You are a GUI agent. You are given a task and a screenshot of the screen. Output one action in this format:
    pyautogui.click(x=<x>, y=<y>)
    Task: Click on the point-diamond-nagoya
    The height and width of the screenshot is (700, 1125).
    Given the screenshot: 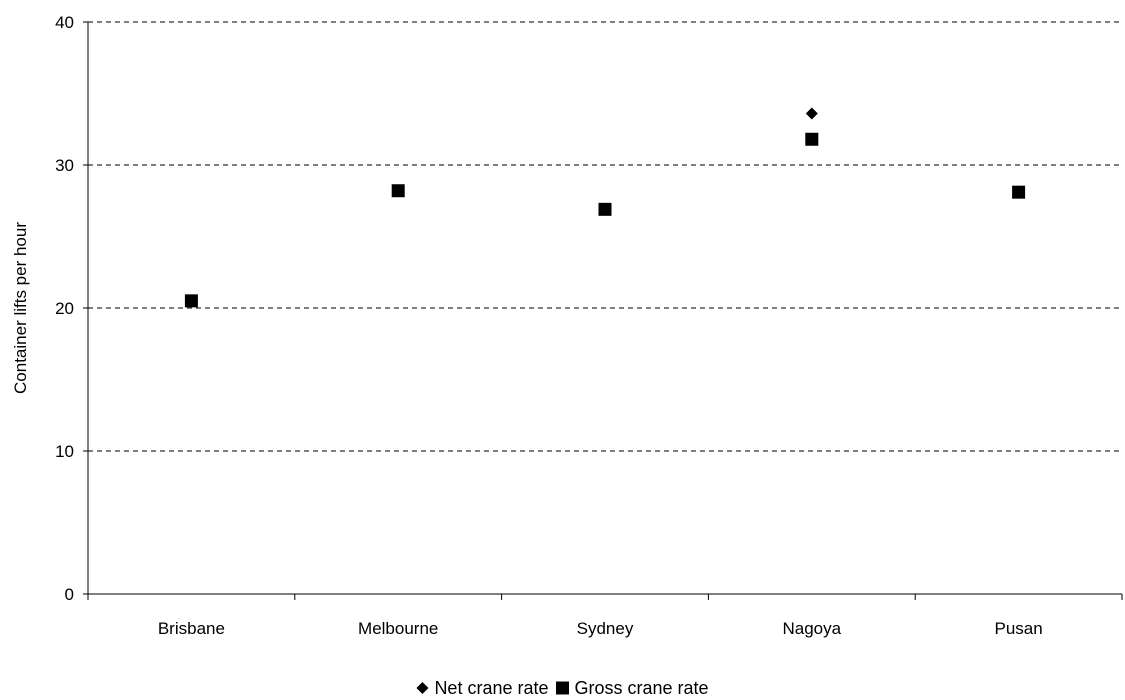 What is the action you would take?
    pyautogui.click(x=811, y=113)
    